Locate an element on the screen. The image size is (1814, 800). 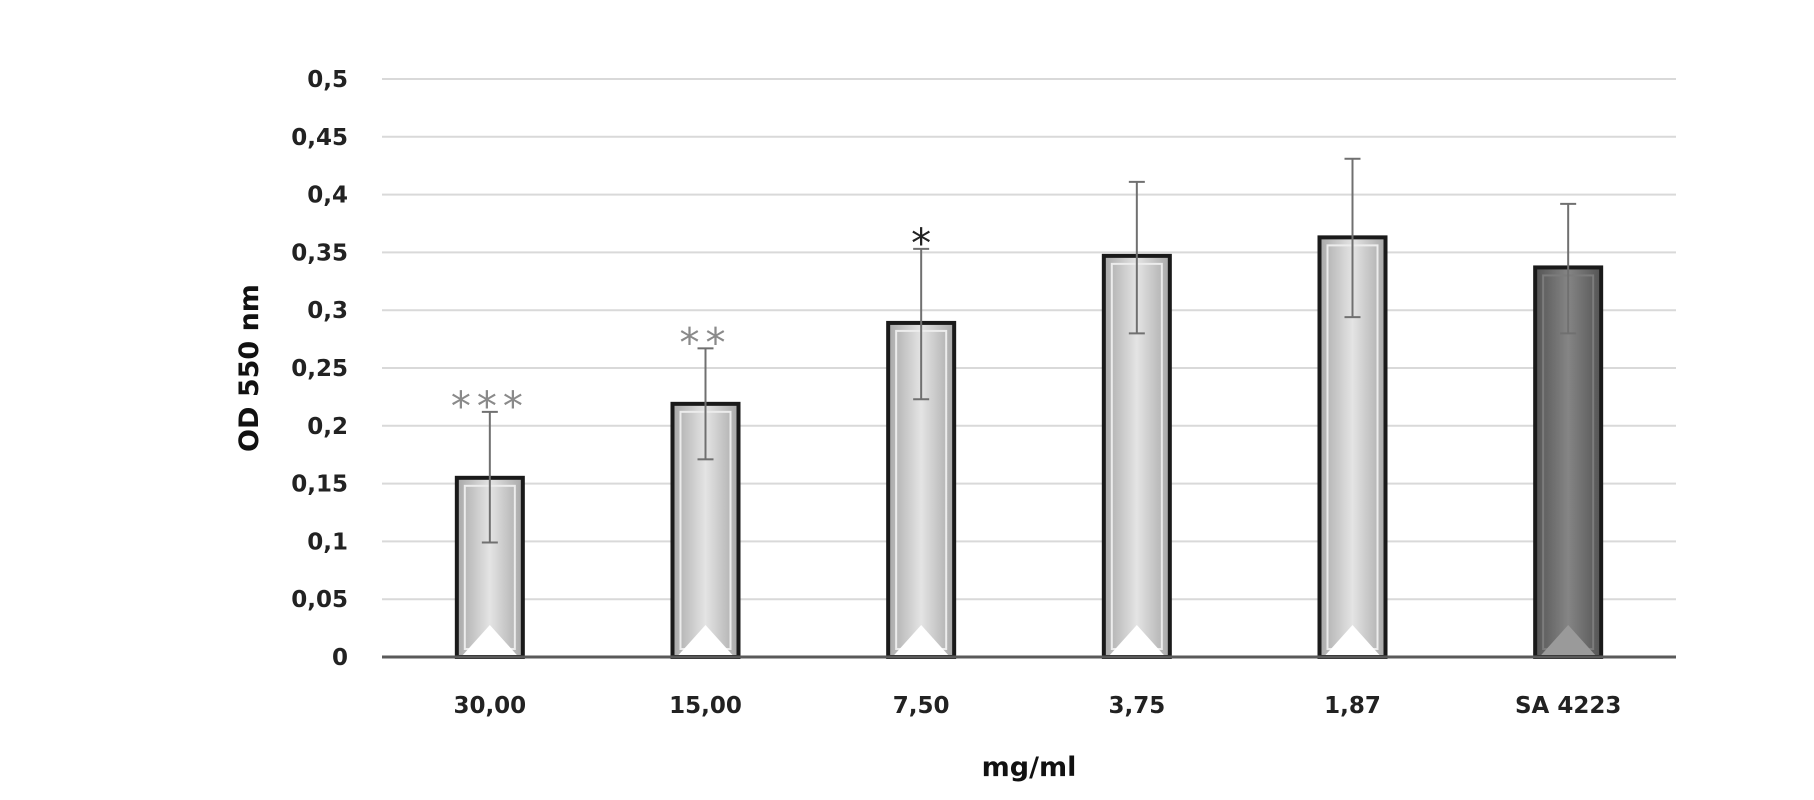
y-tick-label: 0,35 is located at coordinates (319, 253).